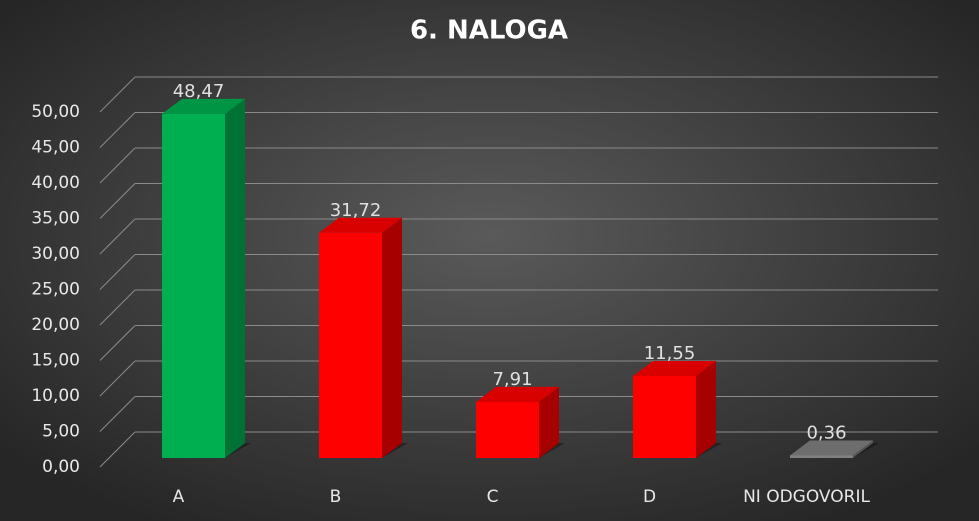 This screenshot has width=979, height=521. I want to click on y-tick-label: 45,00, so click(55, 148).